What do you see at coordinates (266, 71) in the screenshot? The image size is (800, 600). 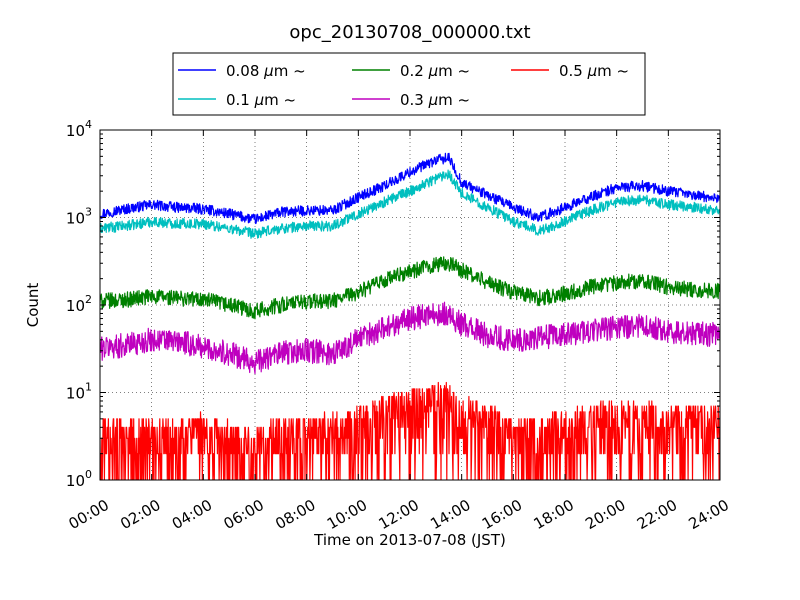 I see `legend-entry: 0.08 μm ~` at bounding box center [266, 71].